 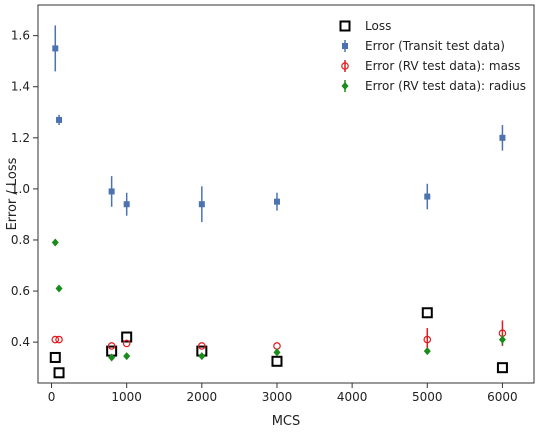 I want to click on legend-item: Error (RV test data): radius, so click(x=433, y=86).